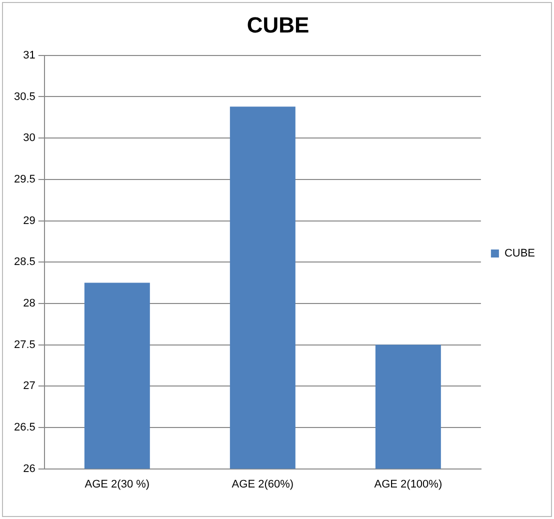 This screenshot has height=519, width=554. Describe the element at coordinates (278, 25) in the screenshot. I see `chart-title: CUBE` at that location.